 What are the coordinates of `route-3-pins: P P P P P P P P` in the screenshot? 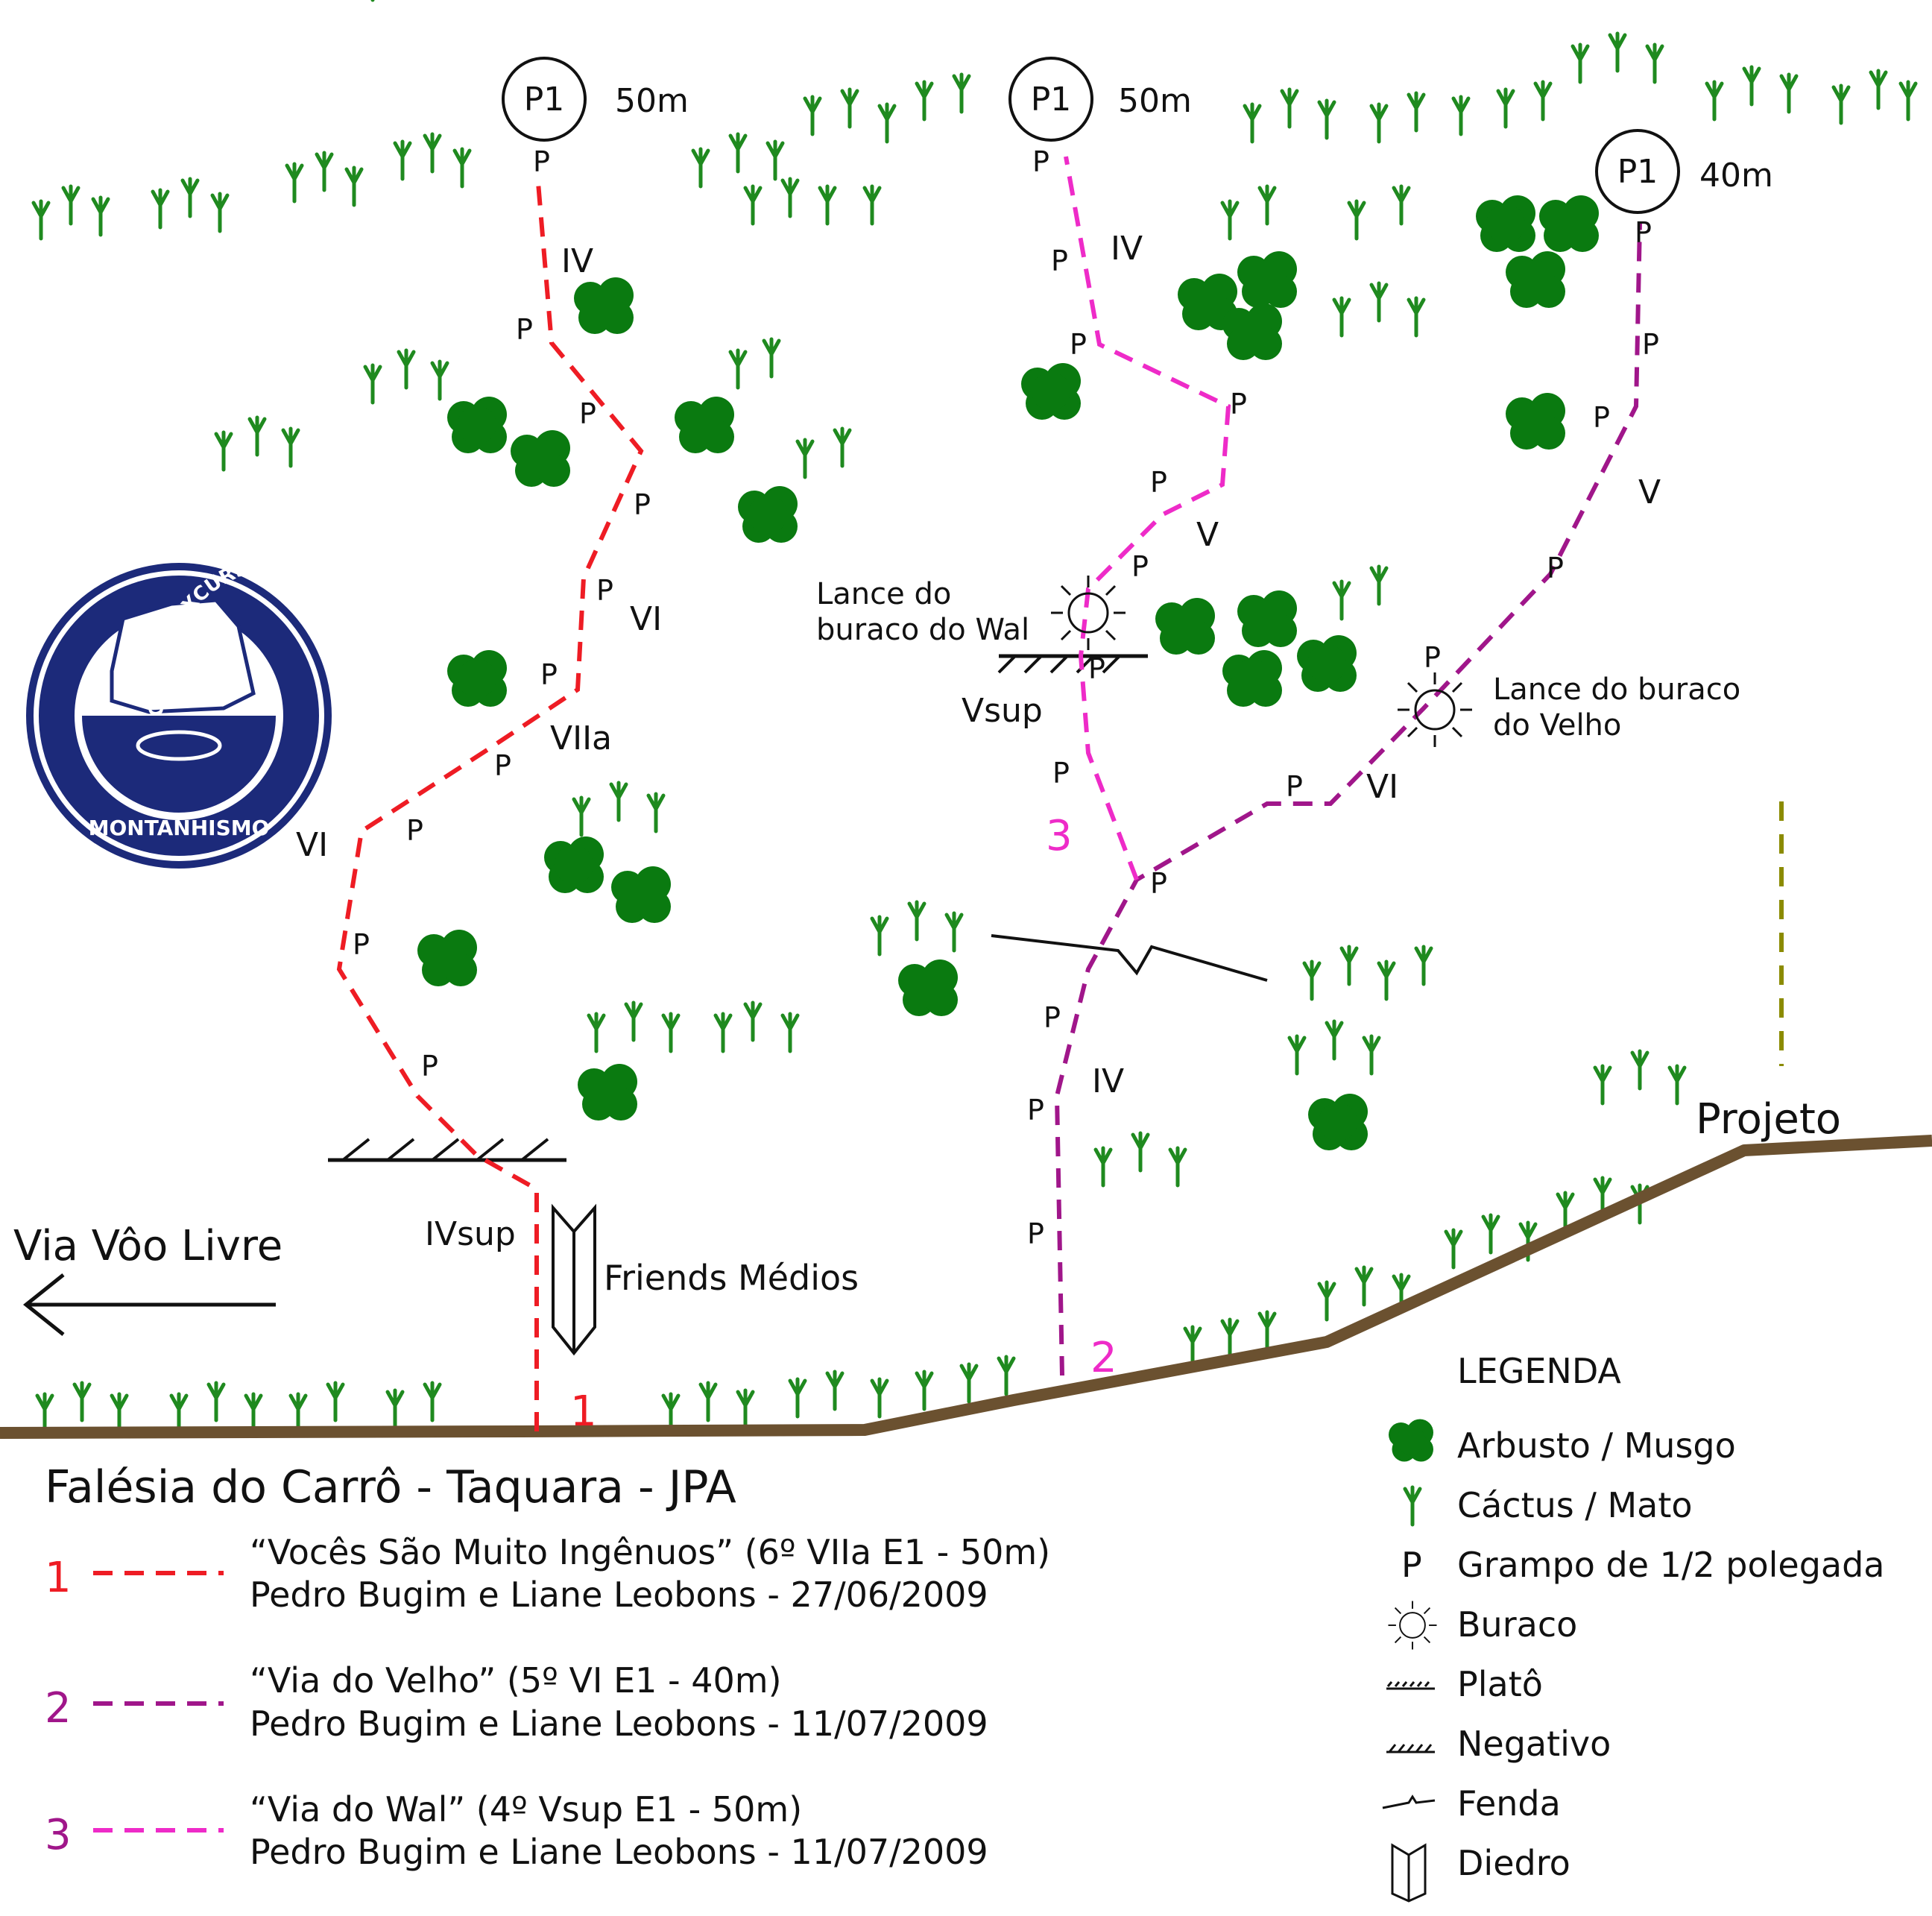 It's located at (1139, 467).